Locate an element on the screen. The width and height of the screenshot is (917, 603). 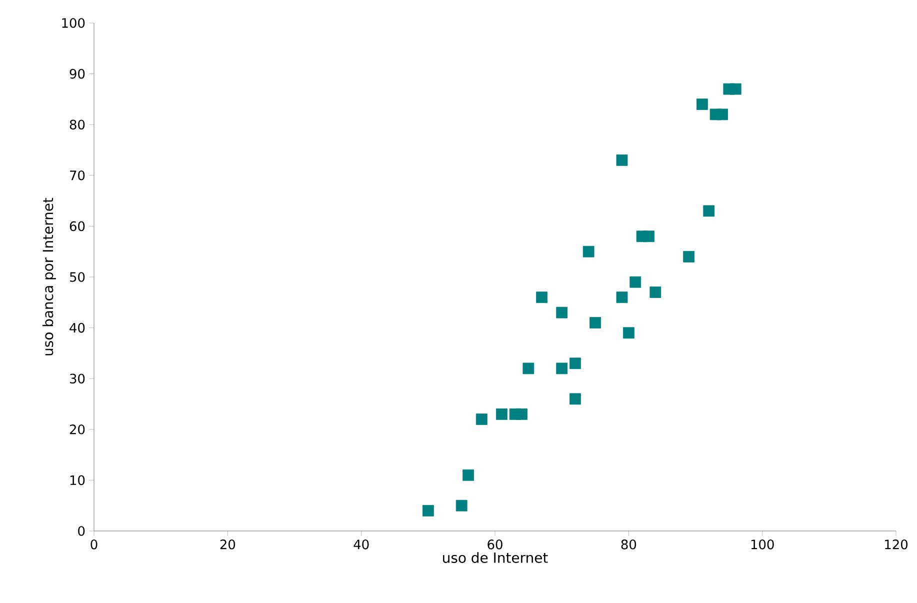
y-tick-label: 50 is located at coordinates (77, 277).